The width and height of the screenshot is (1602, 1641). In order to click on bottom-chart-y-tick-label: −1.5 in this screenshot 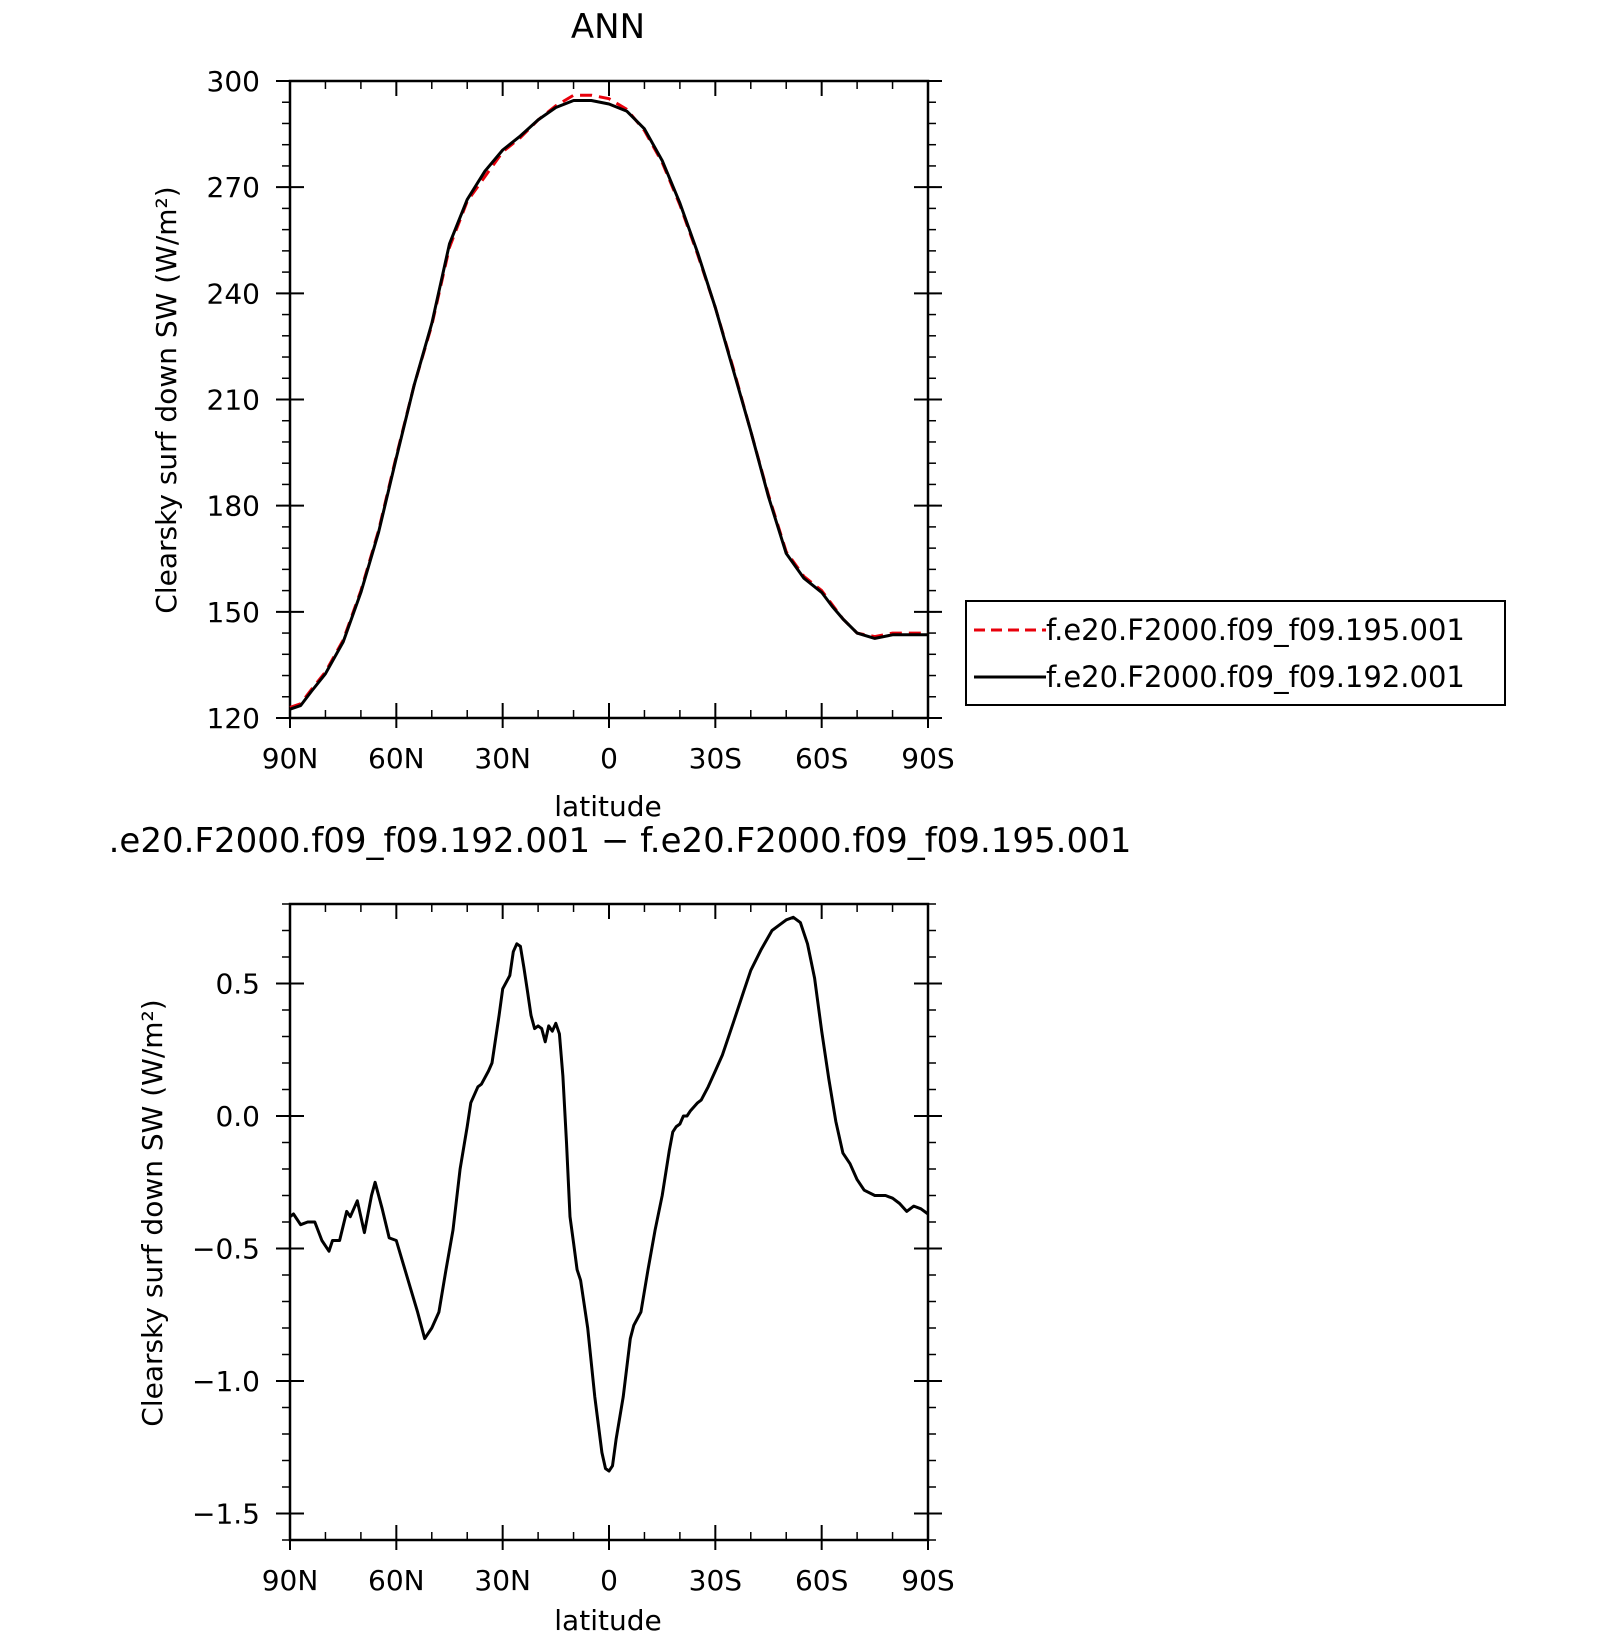, I will do `click(226, 1514)`.